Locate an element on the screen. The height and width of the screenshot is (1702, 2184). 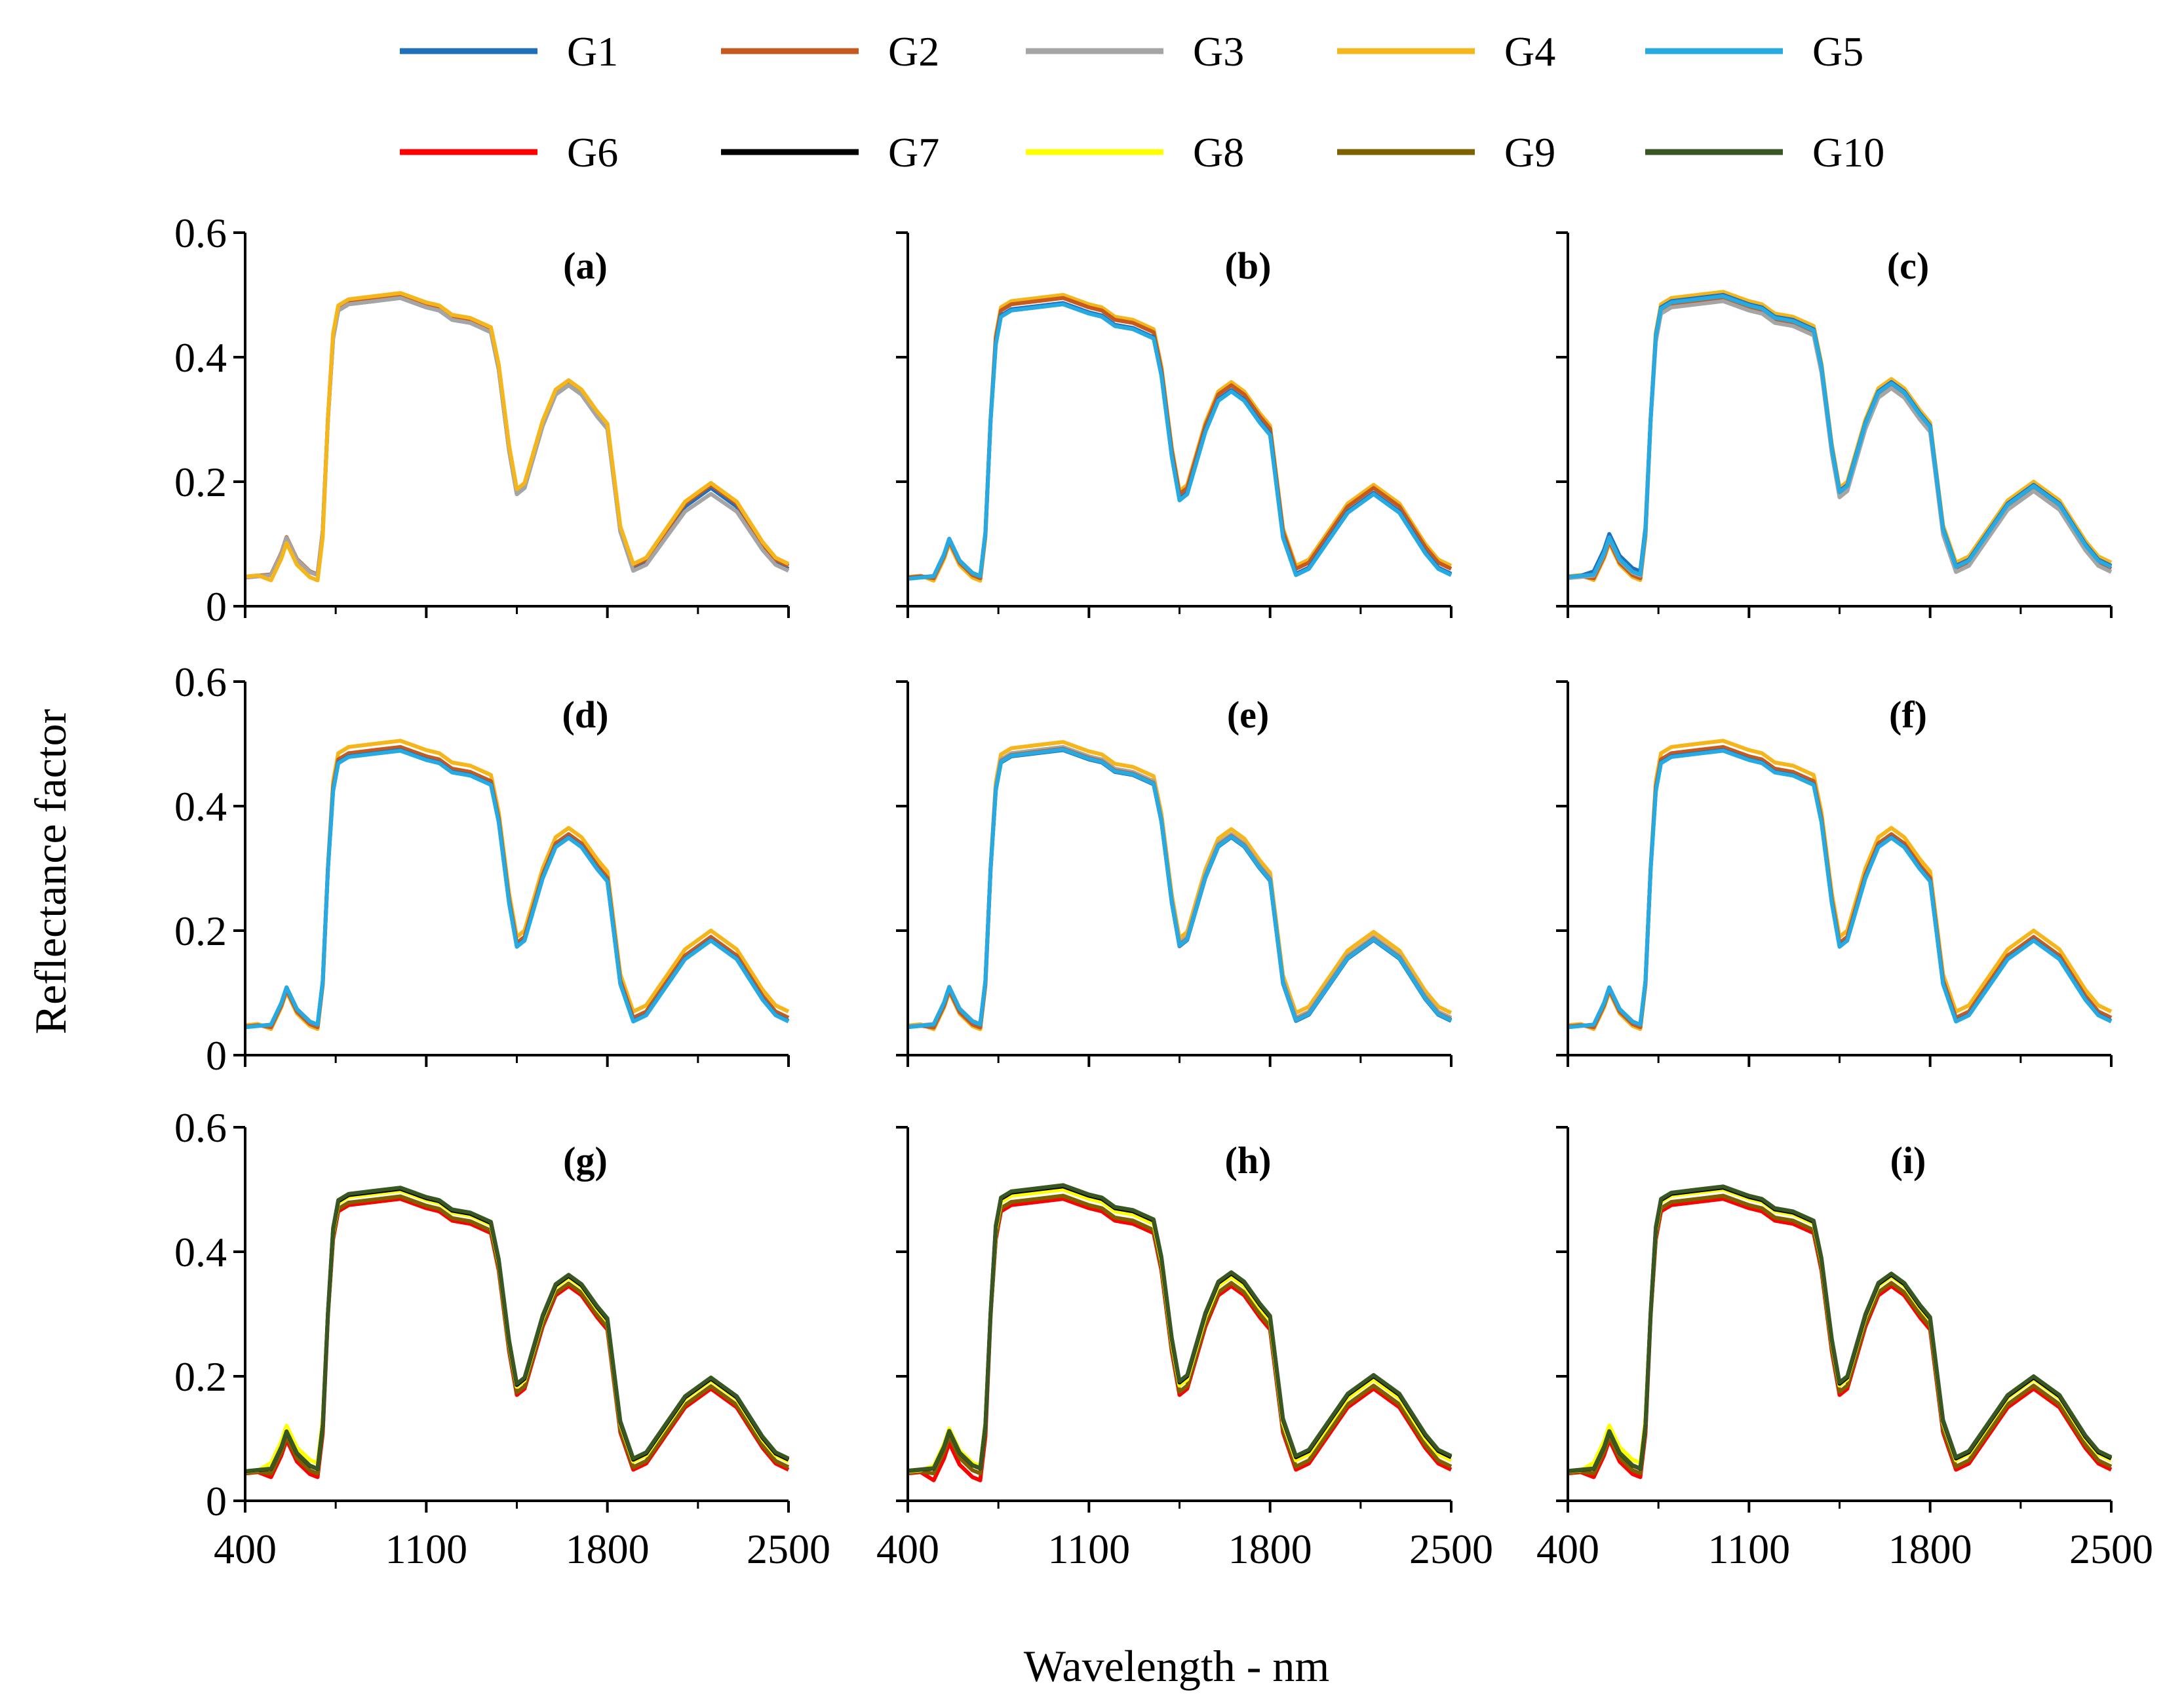
panel-d: 0 0.2 0.4 0.6 (d) is located at coordinates (482, 869).